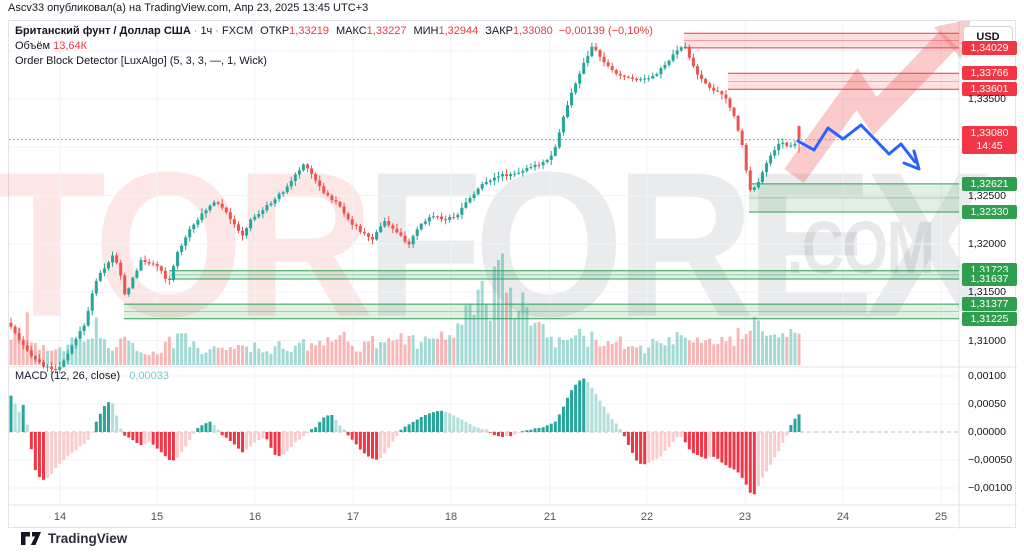 The width and height of the screenshot is (1024, 554). What do you see at coordinates (73, 538) in the screenshot?
I see `tradingview-footer: TradingView` at bounding box center [73, 538].